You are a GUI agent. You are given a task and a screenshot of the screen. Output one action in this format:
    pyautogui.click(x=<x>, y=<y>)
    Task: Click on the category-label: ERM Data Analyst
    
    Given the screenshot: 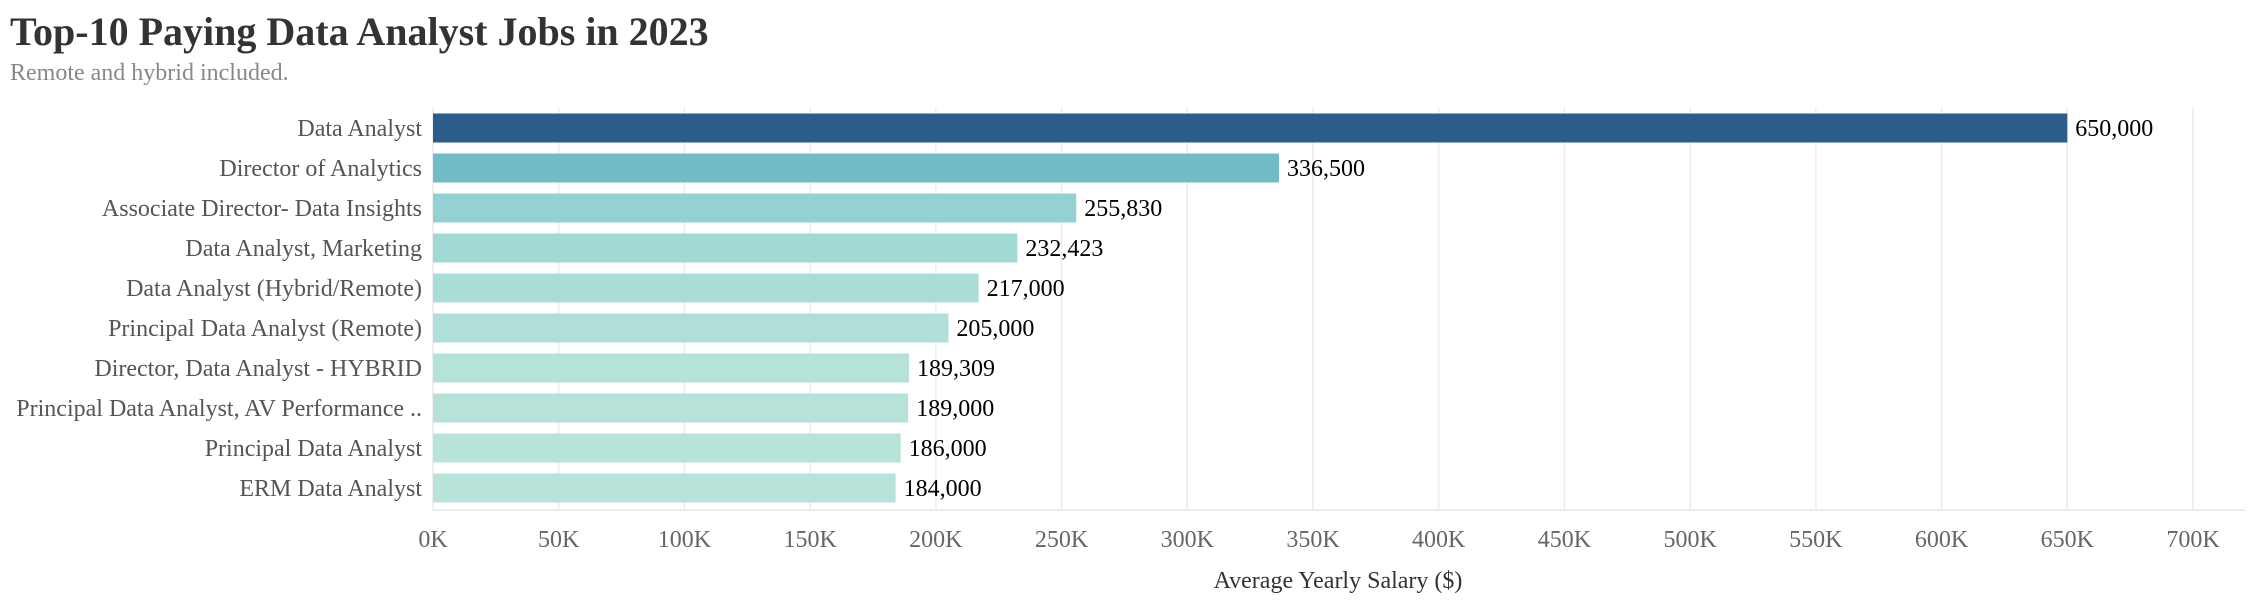 What is the action you would take?
    pyautogui.click(x=330, y=489)
    